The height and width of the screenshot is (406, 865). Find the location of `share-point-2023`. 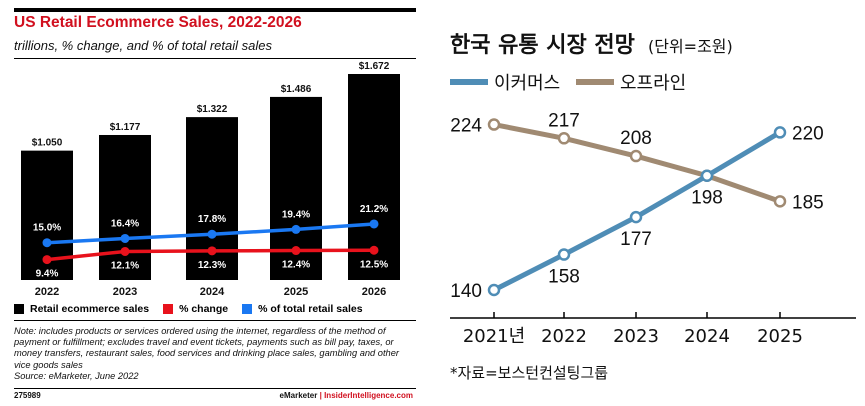

share-point-2023 is located at coordinates (125, 238).